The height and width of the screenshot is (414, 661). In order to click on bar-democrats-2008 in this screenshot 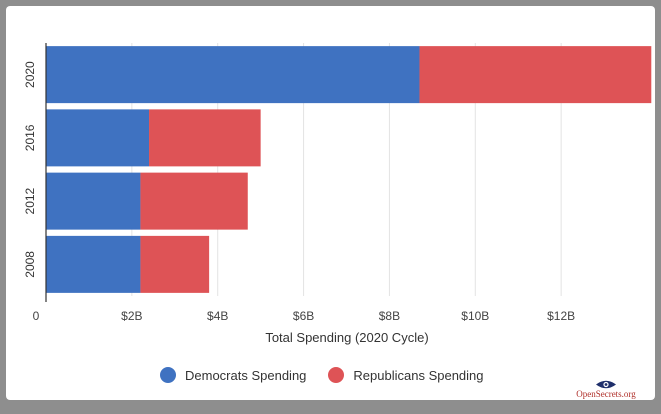, I will do `click(93, 264)`.